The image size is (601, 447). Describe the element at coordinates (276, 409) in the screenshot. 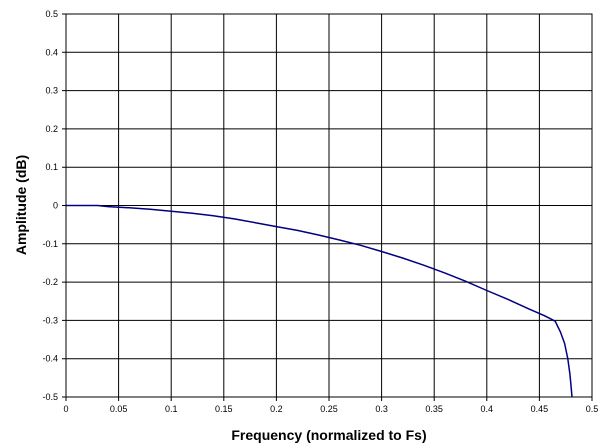

I see `x-tick-label: 0.2` at that location.